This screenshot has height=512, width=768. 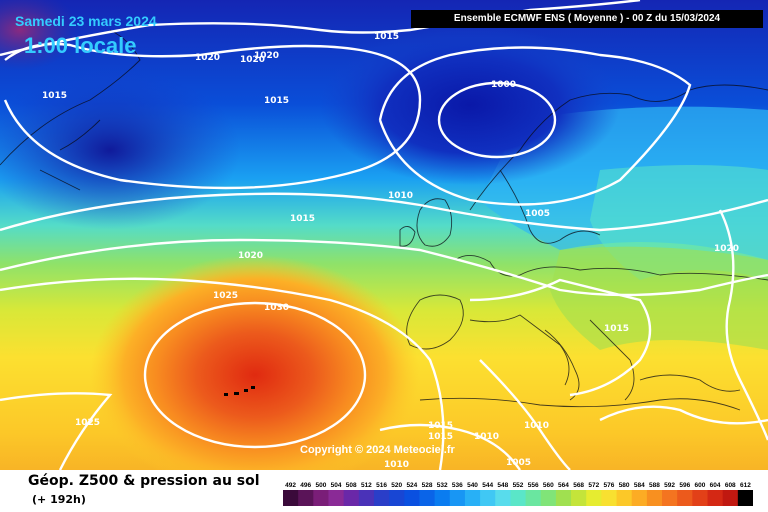 What do you see at coordinates (80, 45) in the screenshot?
I see `forecast-time: 1:00 locale` at bounding box center [80, 45].